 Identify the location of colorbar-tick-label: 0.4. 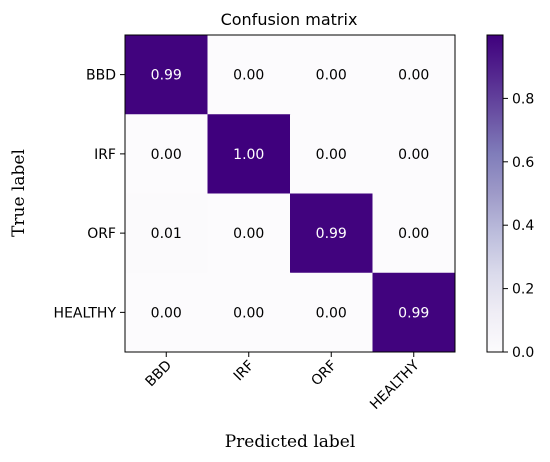
(523, 226).